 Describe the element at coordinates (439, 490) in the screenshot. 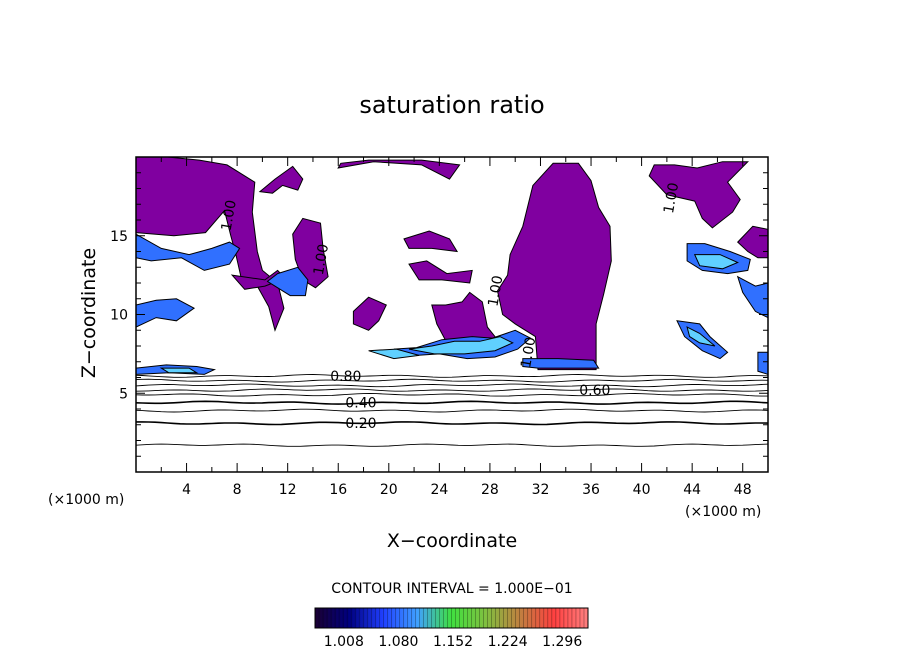

I see `x-tick-label-24: 24` at that location.